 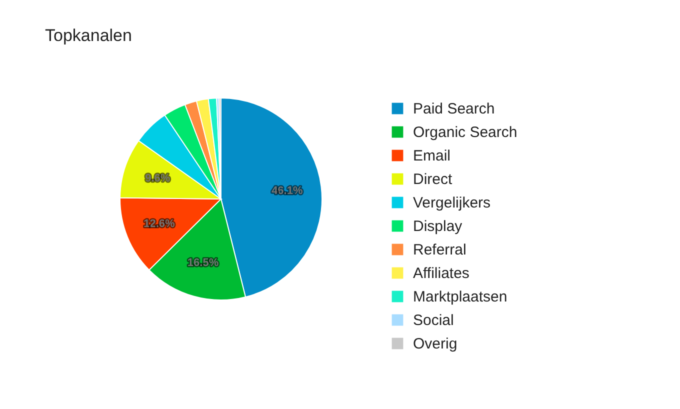 I want to click on legend-label: Organic Search, so click(x=465, y=132).